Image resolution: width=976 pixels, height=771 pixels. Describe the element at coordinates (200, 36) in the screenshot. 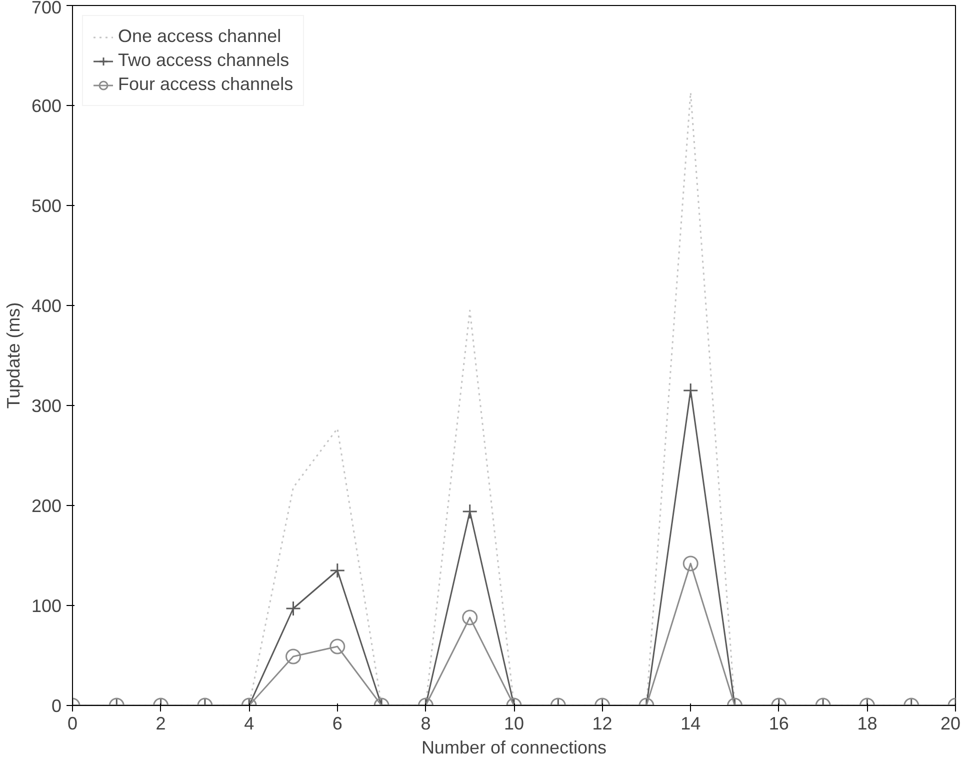

I see `legend-label: One access channel` at that location.